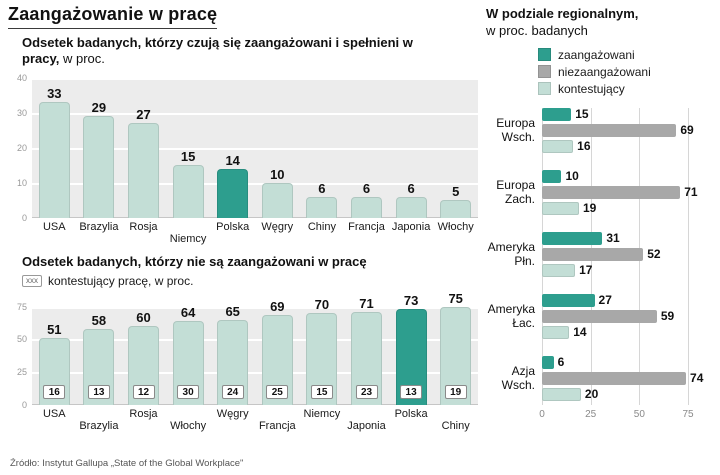  Describe the element at coordinates (455, 391) in the screenshot. I see `contesting-value: 19` at that location.